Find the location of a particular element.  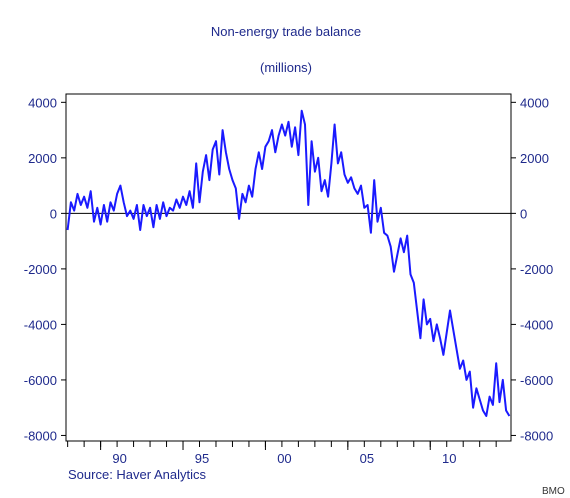

y-left-tick-label: 4000 is located at coordinates (42, 102).